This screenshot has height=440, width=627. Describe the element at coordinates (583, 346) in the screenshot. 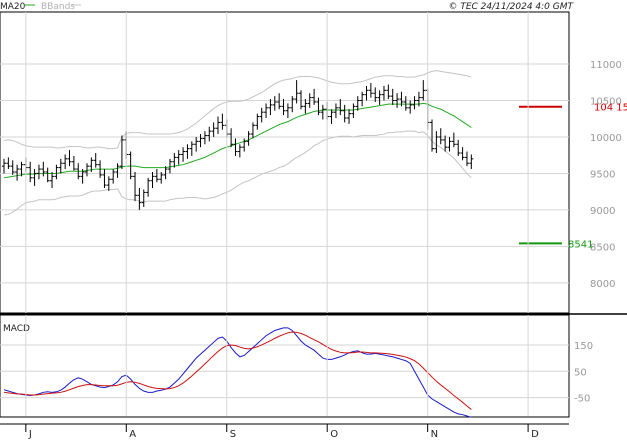

I see `macd-tick-label: 150` at that location.